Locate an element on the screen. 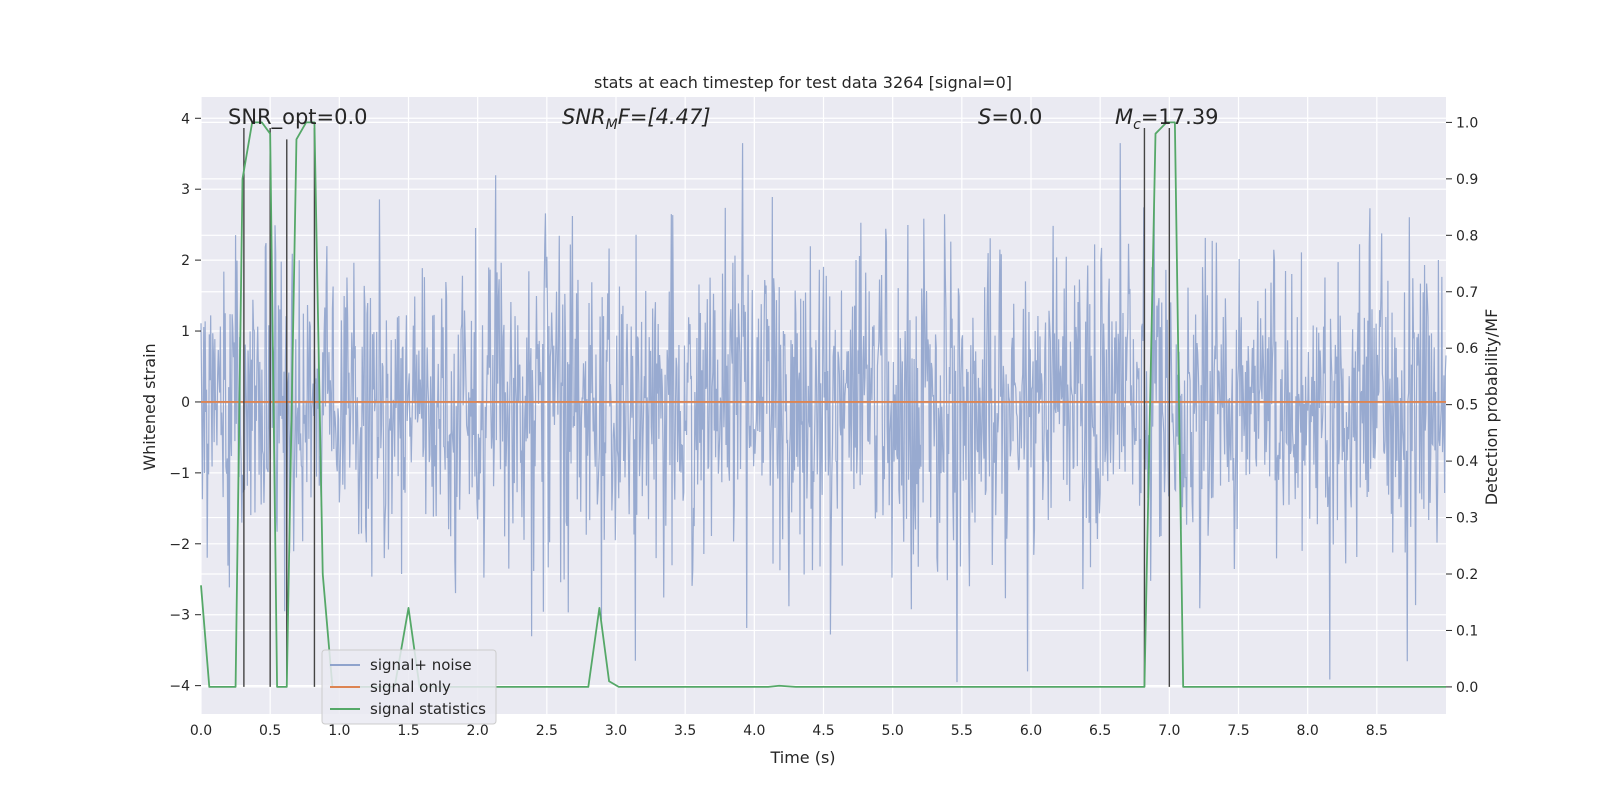 Image resolution: width=1600 pixels, height=800 pixels. annotation-snr-mf-sub: M is located at coordinates (612, 125).